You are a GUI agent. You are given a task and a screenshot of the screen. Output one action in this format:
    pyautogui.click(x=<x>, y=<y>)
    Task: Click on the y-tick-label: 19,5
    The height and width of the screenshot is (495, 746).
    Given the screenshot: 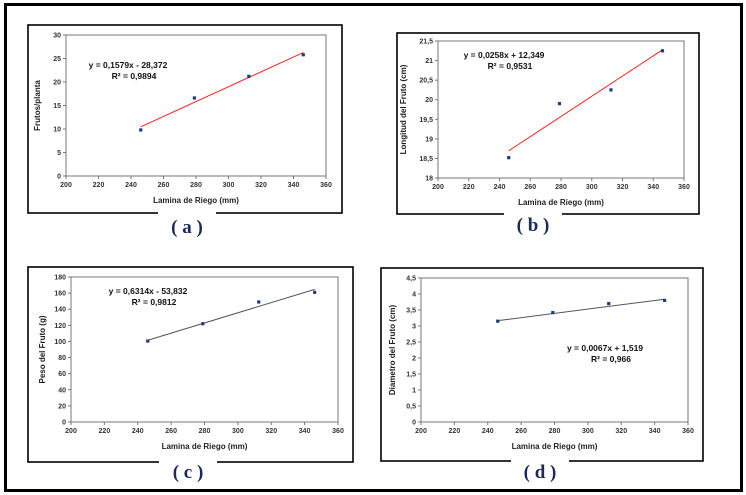 What is the action you would take?
    pyautogui.click(x=426, y=120)
    